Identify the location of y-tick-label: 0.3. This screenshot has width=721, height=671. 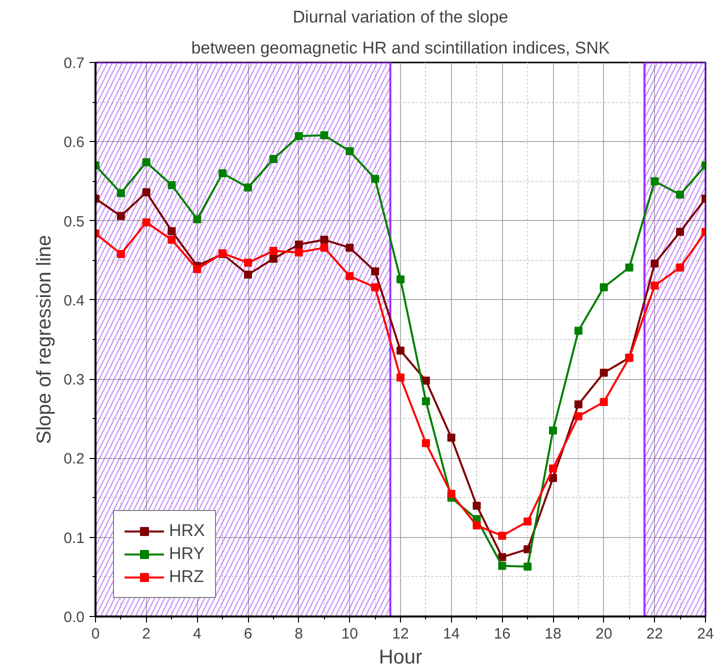
(74, 380).